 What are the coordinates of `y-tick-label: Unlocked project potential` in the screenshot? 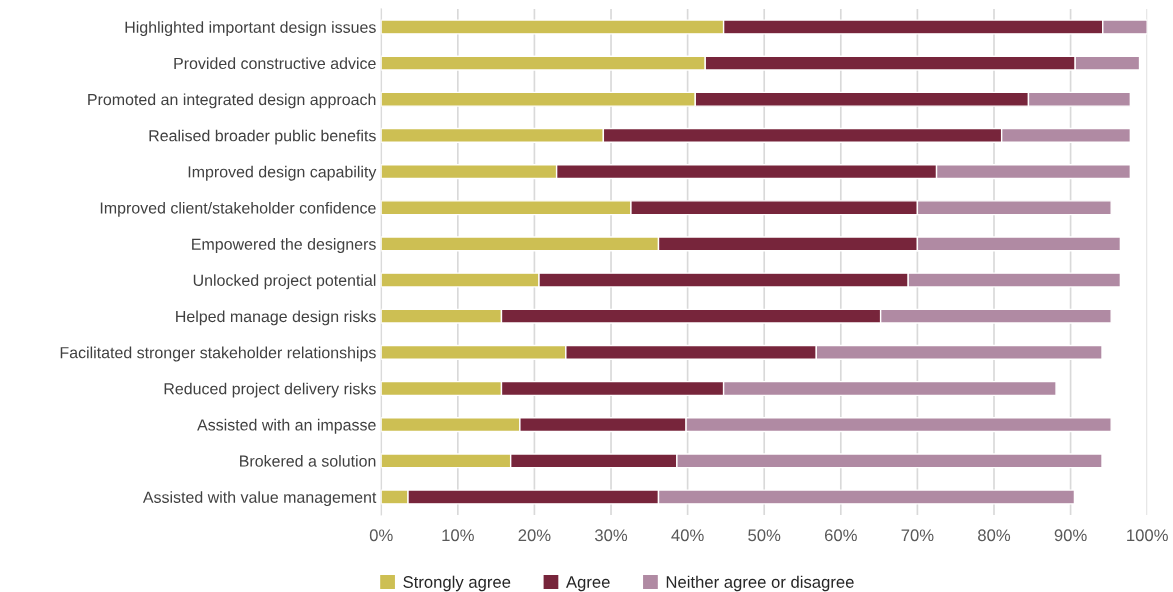 It's located at (284, 282).